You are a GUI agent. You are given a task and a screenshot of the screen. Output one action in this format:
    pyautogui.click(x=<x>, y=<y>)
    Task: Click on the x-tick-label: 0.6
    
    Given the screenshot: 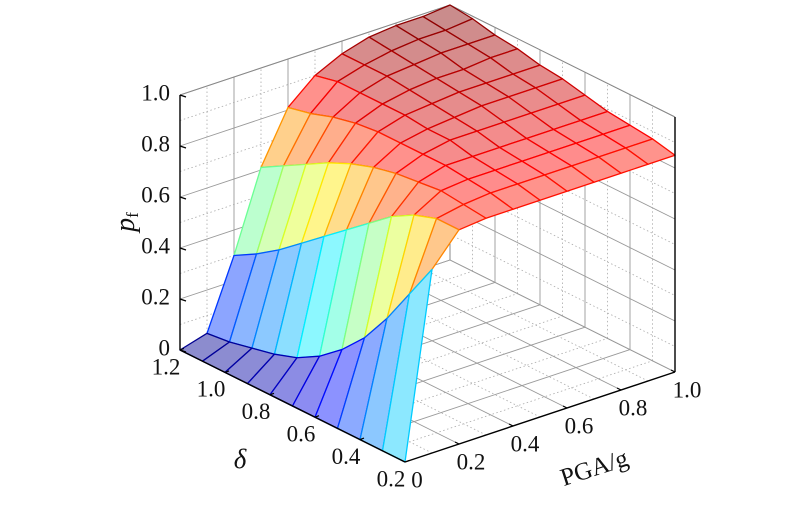 What is the action you would take?
    pyautogui.click(x=579, y=425)
    